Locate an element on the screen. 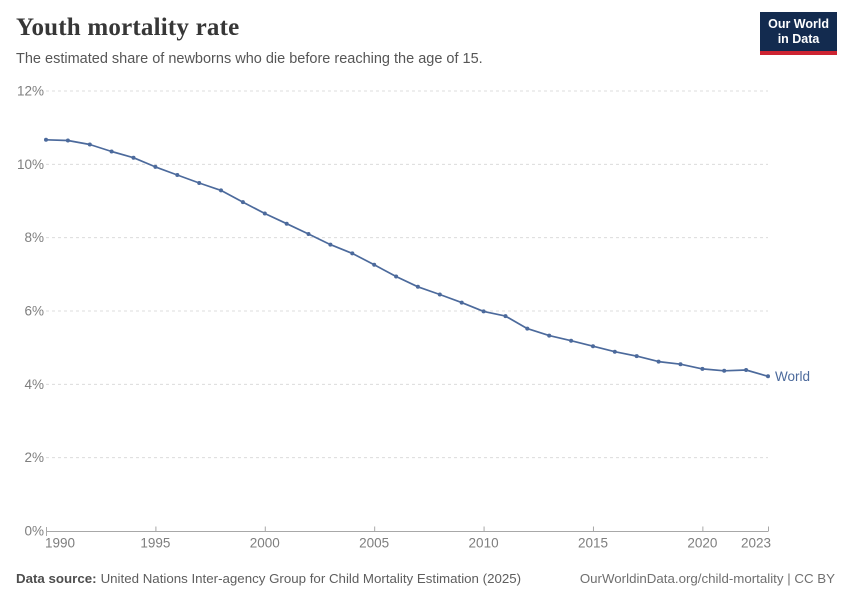  y-tick-label: 10% is located at coordinates (30, 164).